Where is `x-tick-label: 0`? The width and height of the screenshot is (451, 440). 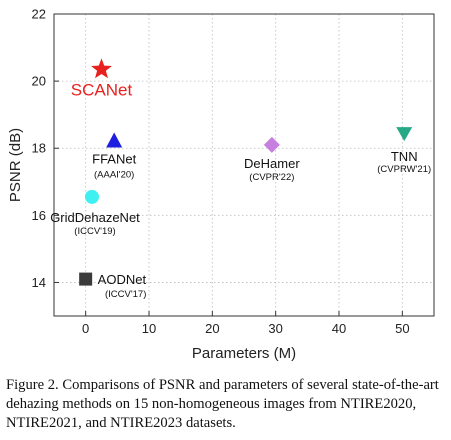 x-tick-label: 0 is located at coordinates (85, 328).